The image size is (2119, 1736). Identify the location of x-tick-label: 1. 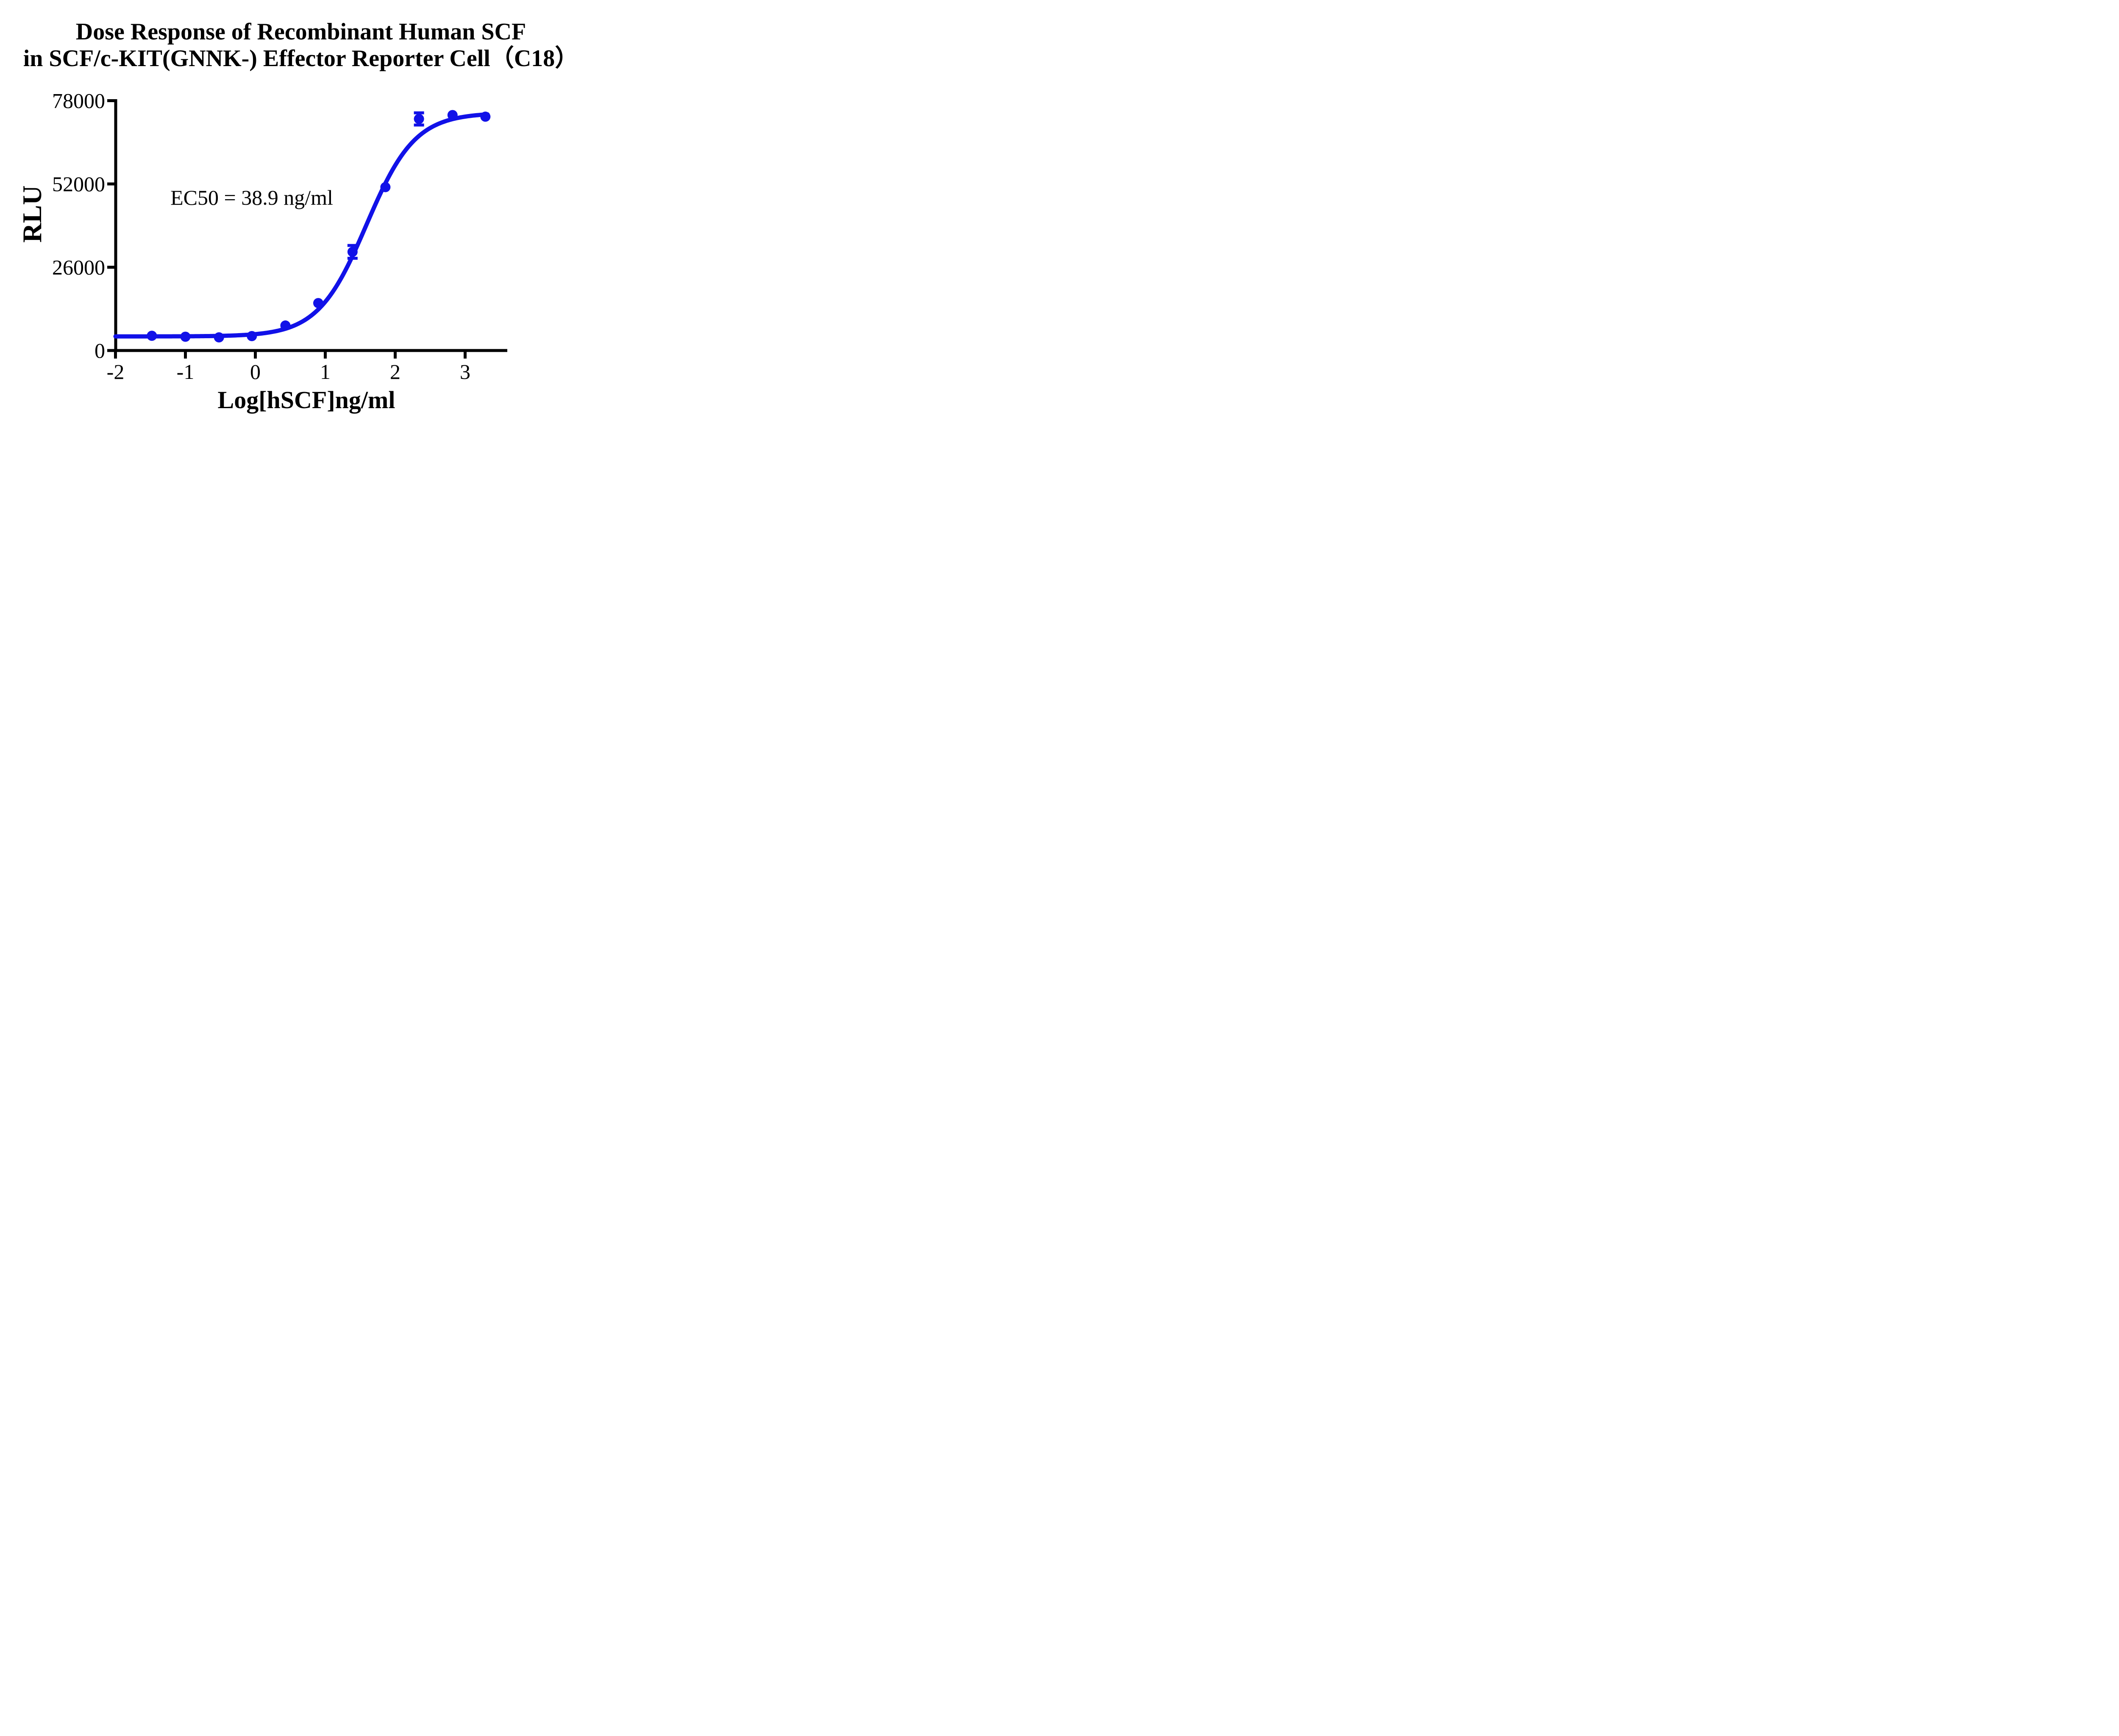
(326, 372).